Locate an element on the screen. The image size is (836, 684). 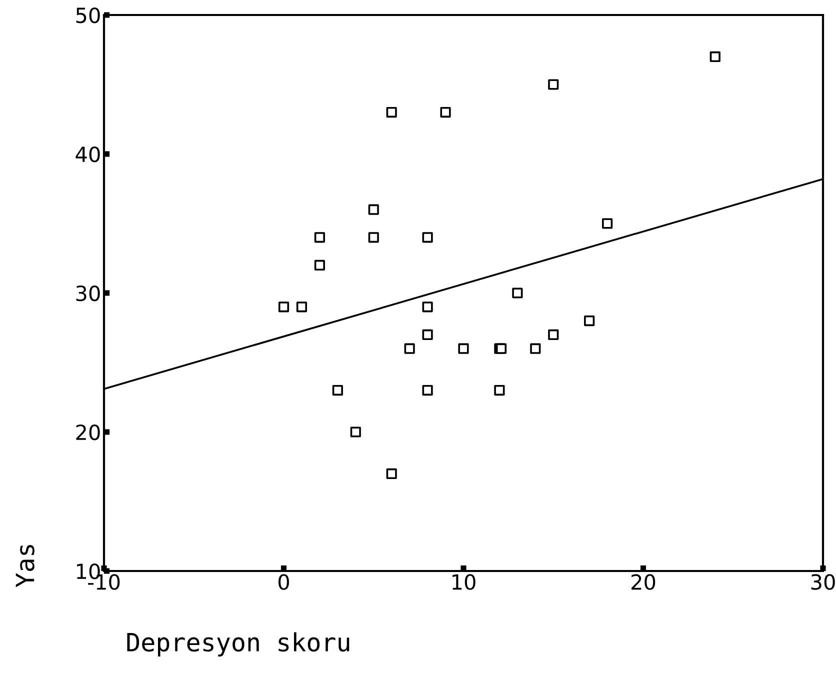
x-tick-label: 0 is located at coordinates (283, 582).